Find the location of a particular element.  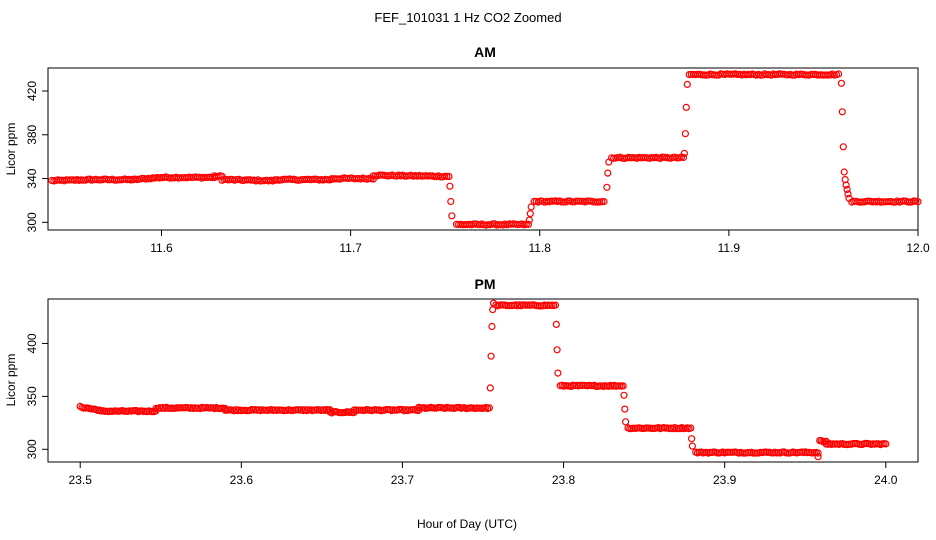

pm-y-tick-label: 350 is located at coordinates (32, 396).